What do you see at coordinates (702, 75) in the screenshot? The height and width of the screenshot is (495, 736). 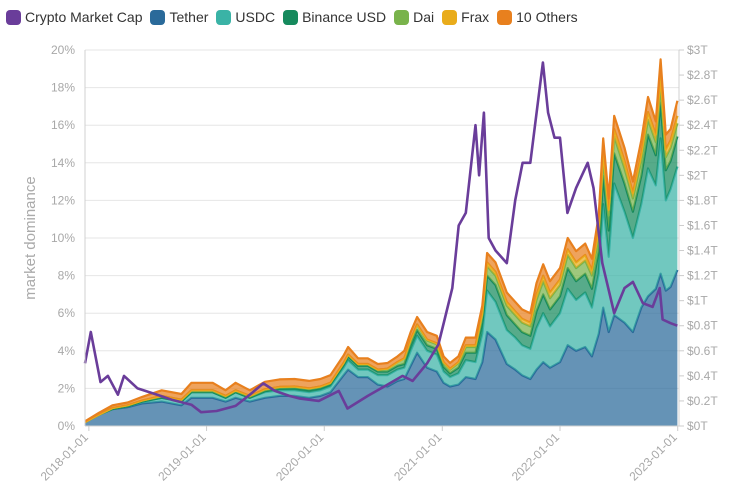 I see `y-right-tick-label: $2.8T` at bounding box center [702, 75].